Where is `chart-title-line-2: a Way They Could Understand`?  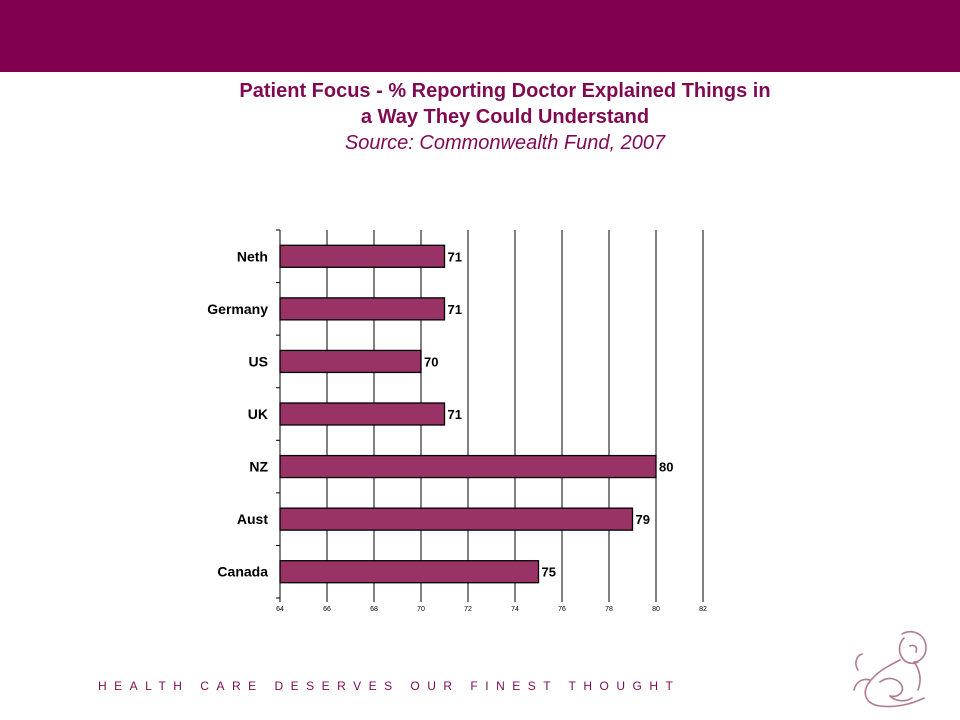 chart-title-line-2: a Way They Could Understand is located at coordinates (505, 117).